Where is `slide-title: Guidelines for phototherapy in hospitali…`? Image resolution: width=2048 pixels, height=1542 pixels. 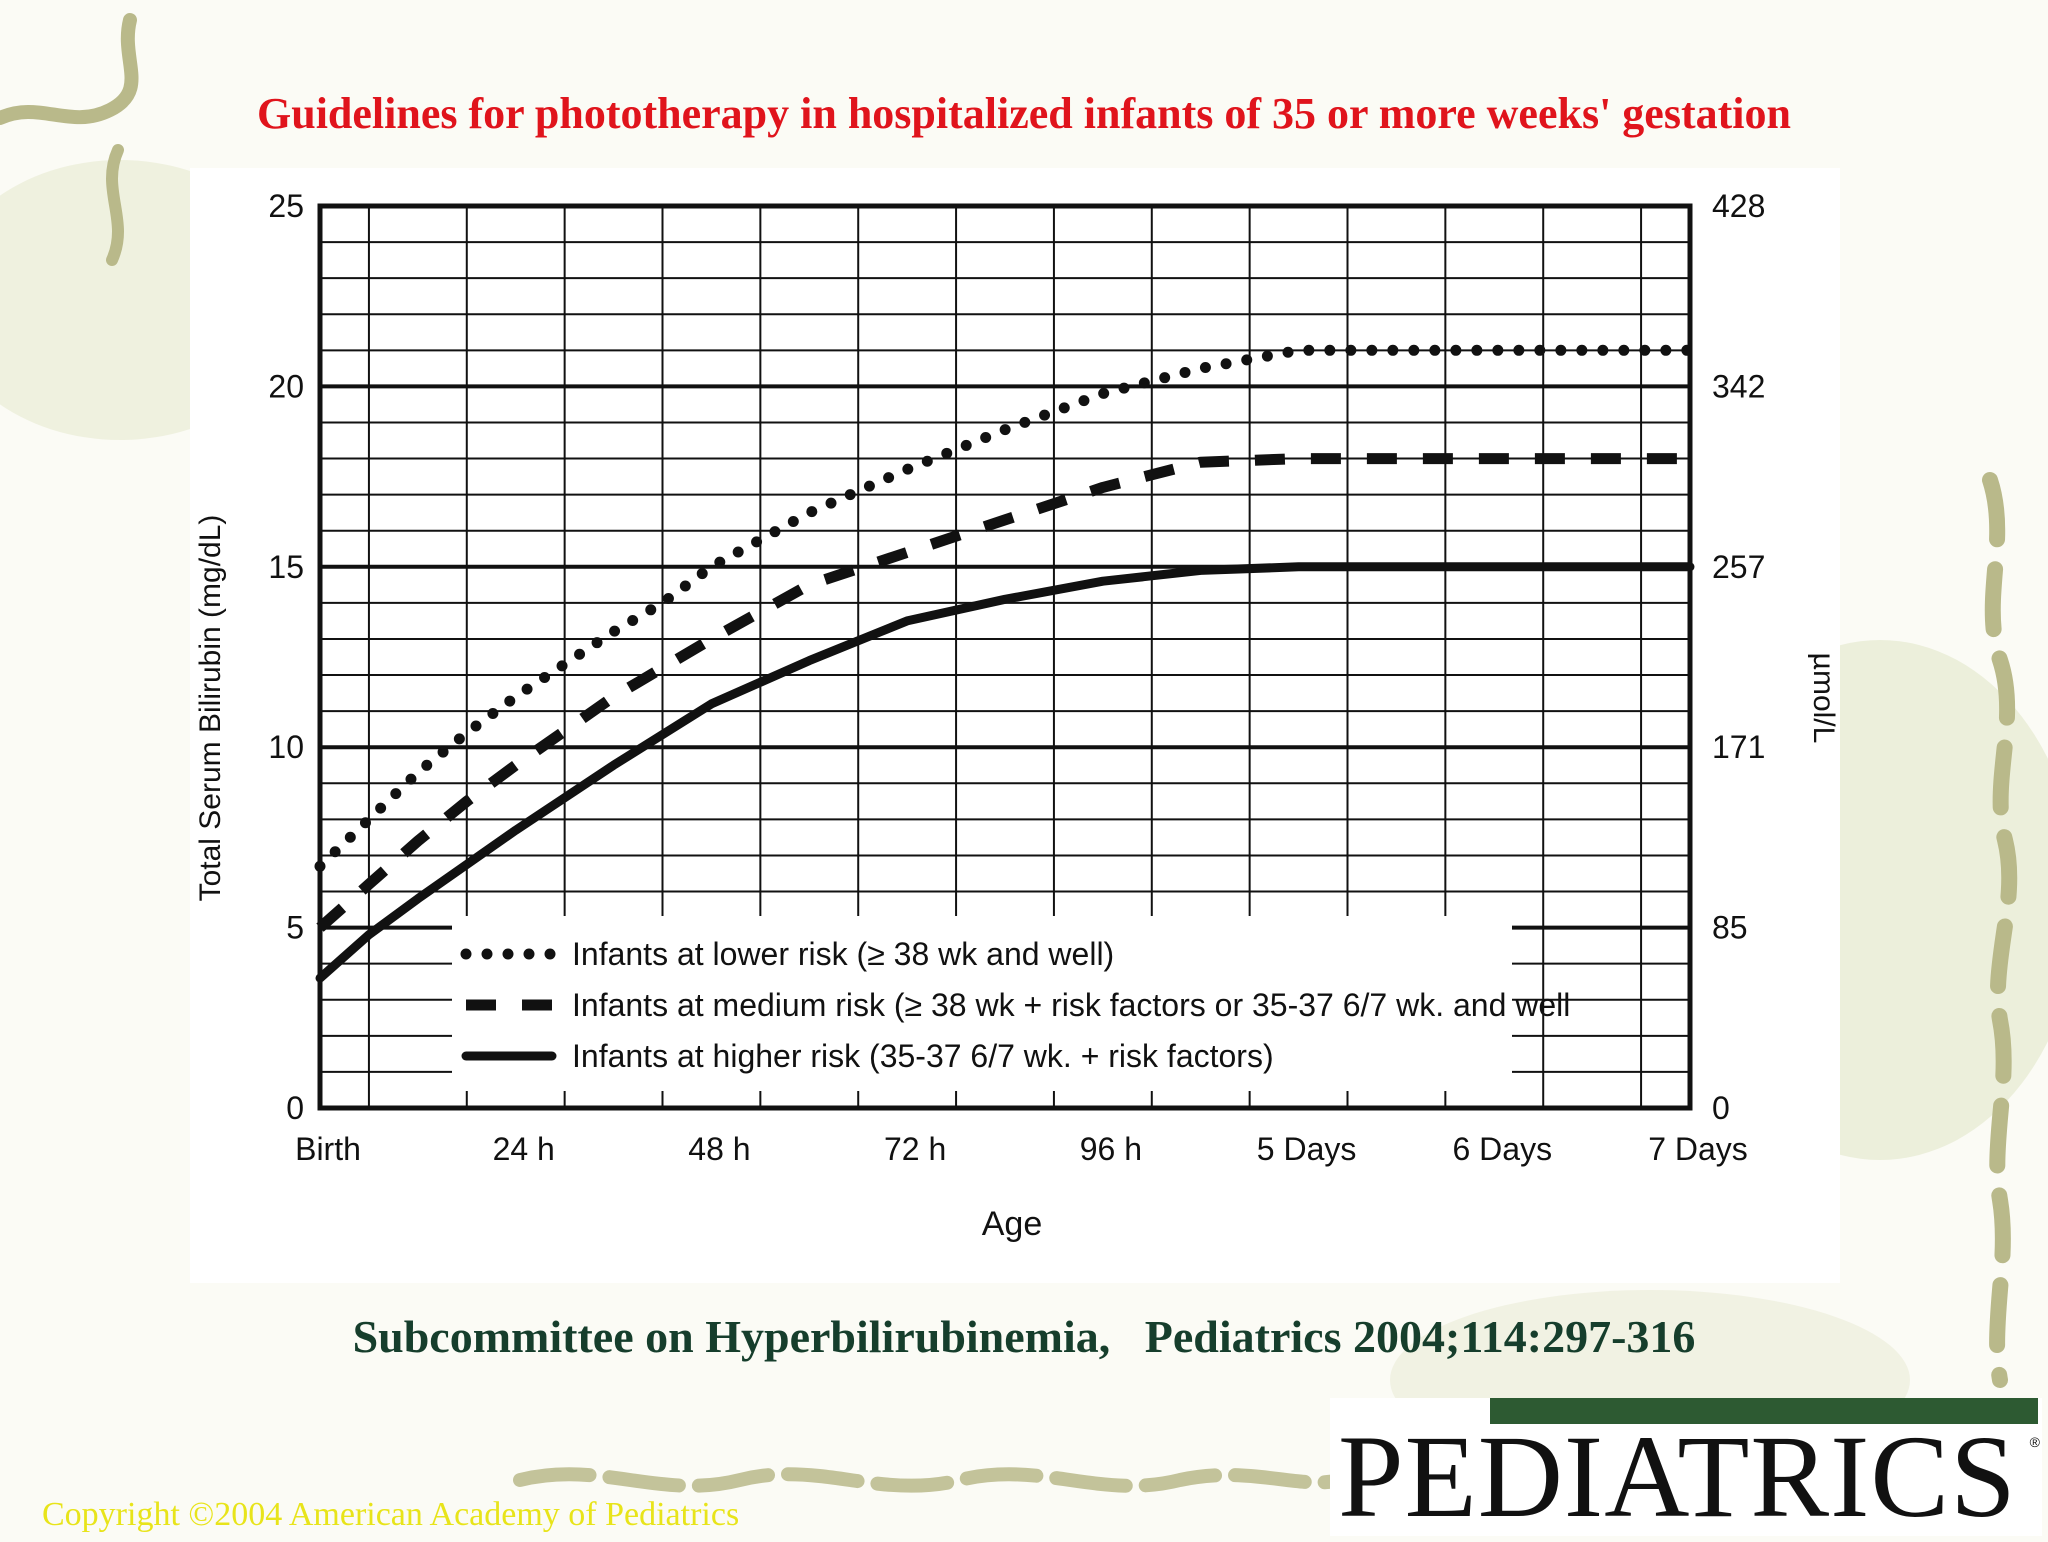 slide-title: Guidelines for phototherapy in hospitali… is located at coordinates (1024, 113).